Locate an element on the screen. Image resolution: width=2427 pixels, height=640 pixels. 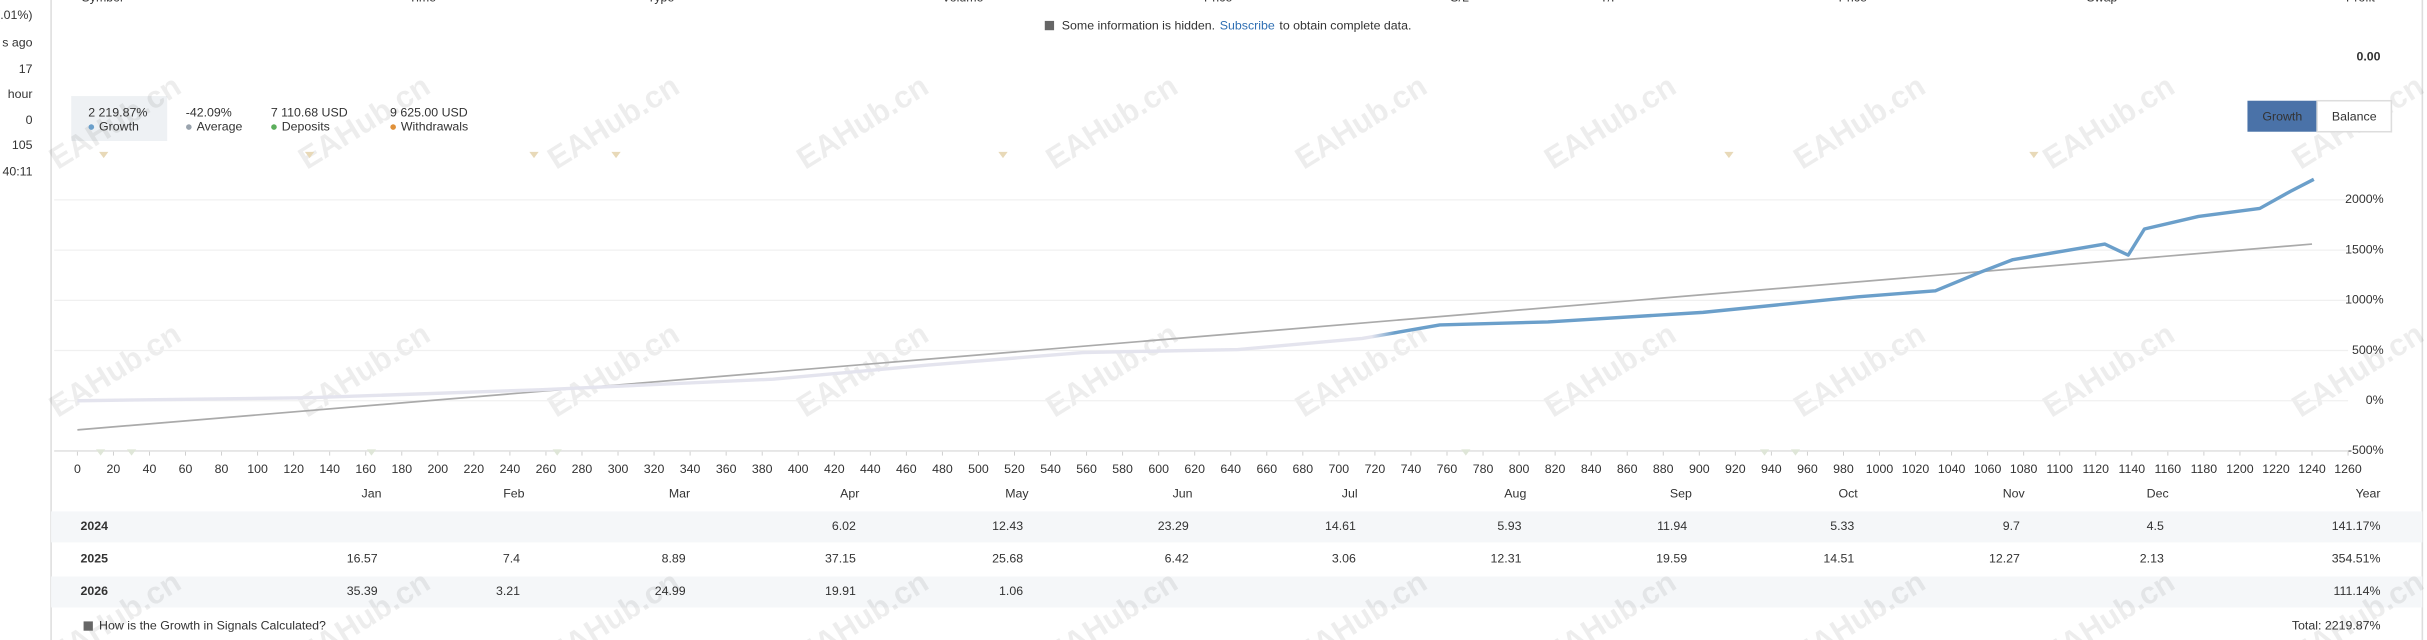
x-tick-label: 840 is located at coordinates (1591, 469).